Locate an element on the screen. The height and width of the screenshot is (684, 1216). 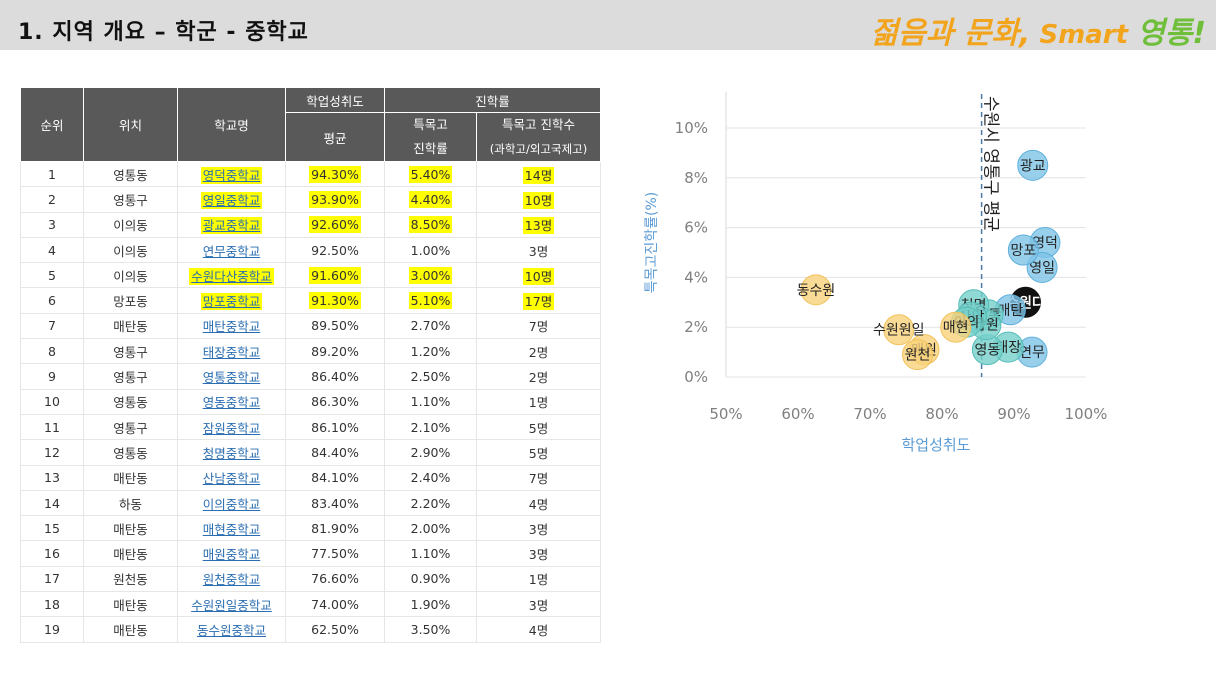
school-link: 망포중학교 is located at coordinates (231, 302).